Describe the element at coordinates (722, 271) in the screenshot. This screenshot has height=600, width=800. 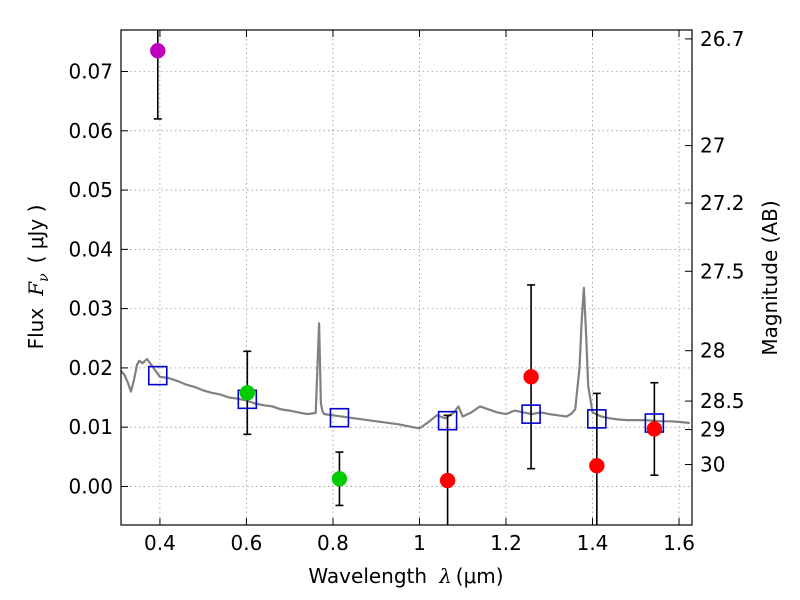
I see `right-tick-label: 27.5` at that location.